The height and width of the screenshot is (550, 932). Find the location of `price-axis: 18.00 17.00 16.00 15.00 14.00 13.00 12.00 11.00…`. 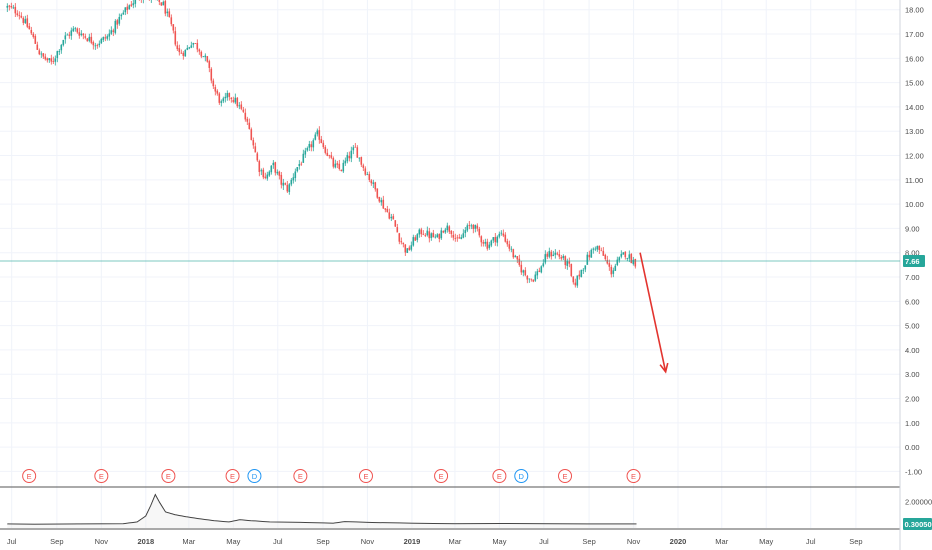

price-axis: 18.00 17.00 16.00 15.00 14.00 13.00 12.00 11.00… is located at coordinates (917, 268).